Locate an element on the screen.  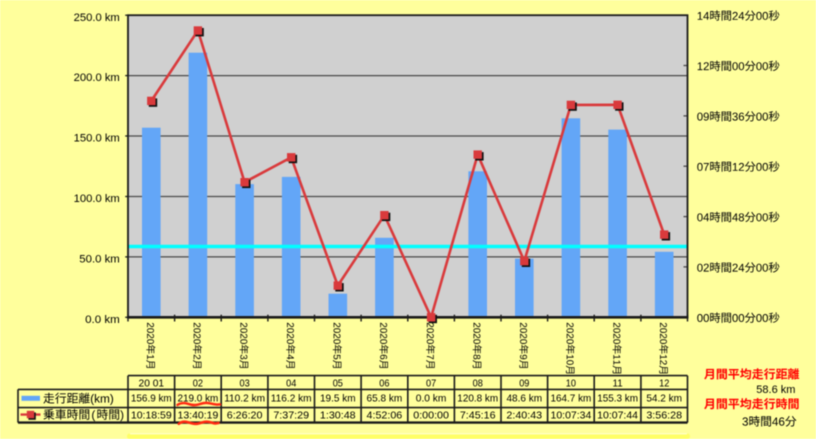
svg-text: 150.0 km is located at coordinates (97, 139).